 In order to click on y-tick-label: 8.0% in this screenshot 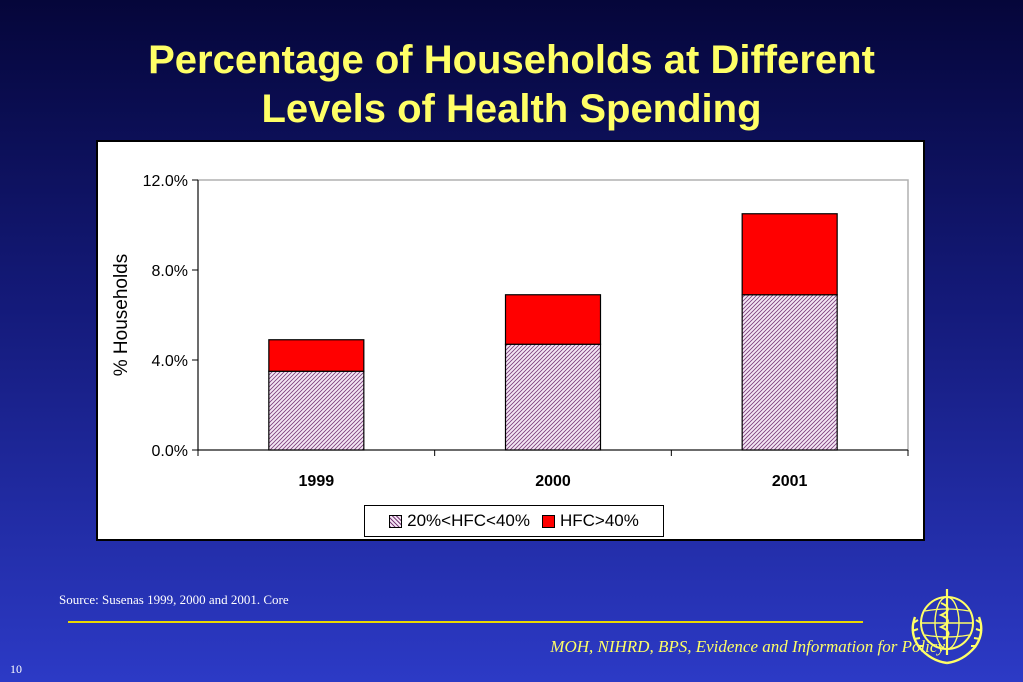, I will do `click(170, 271)`.